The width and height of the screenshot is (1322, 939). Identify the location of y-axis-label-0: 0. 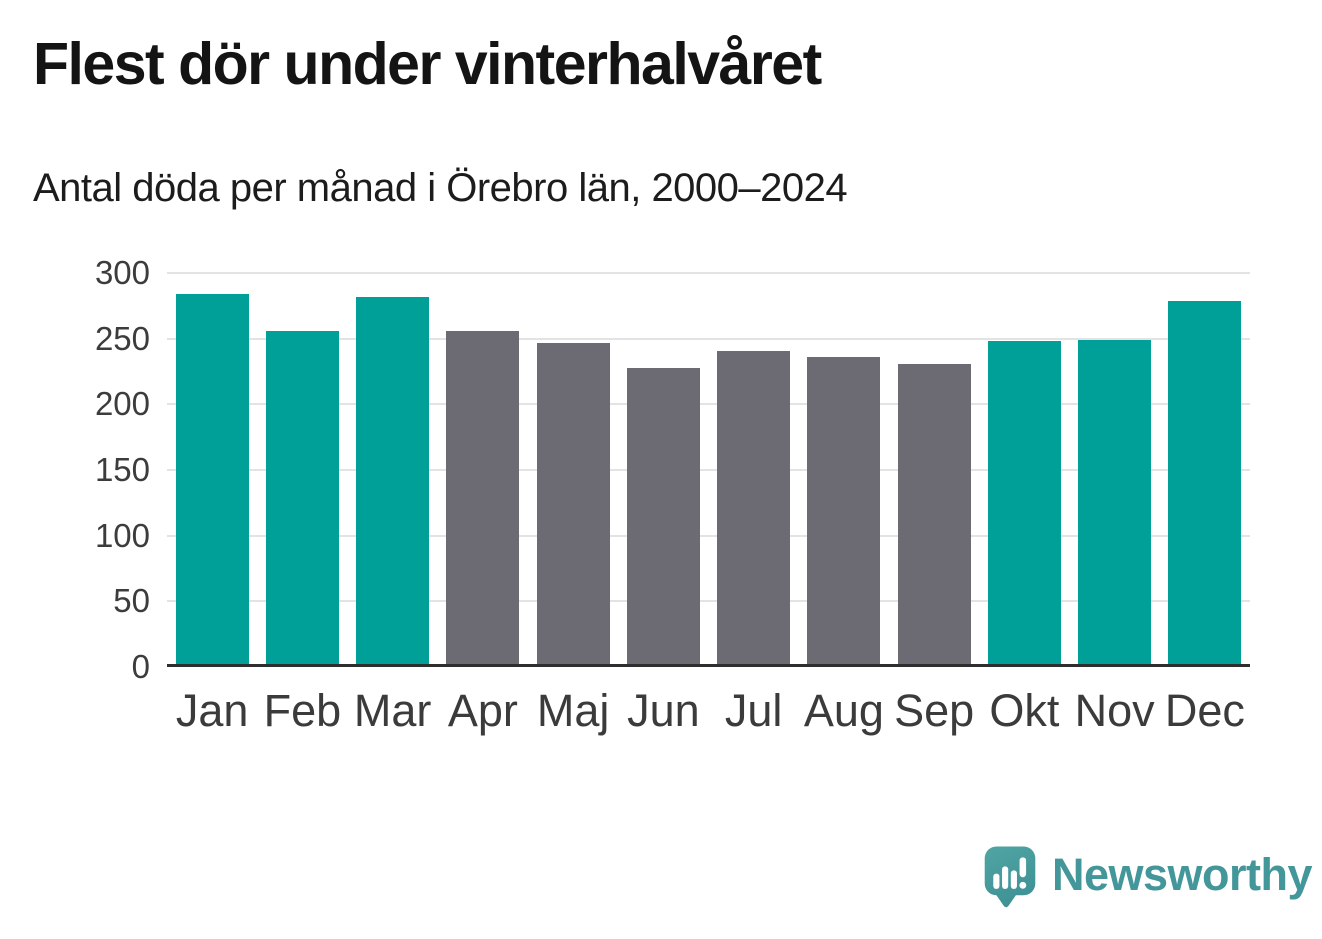
(140, 666).